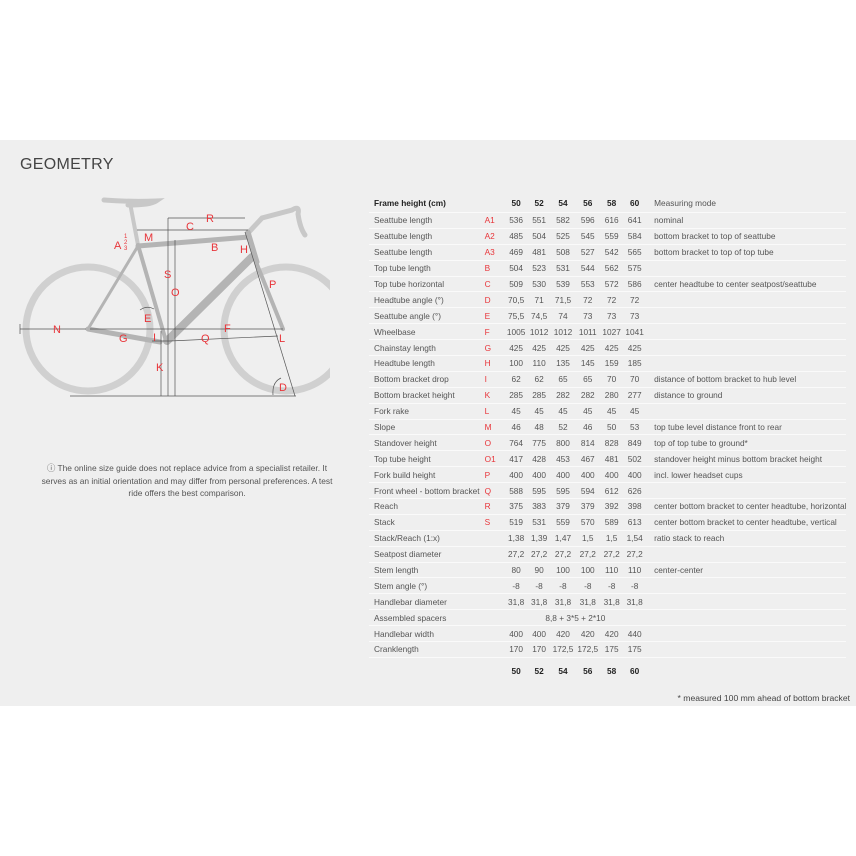  I want to click on label-h: H, so click(244, 250).